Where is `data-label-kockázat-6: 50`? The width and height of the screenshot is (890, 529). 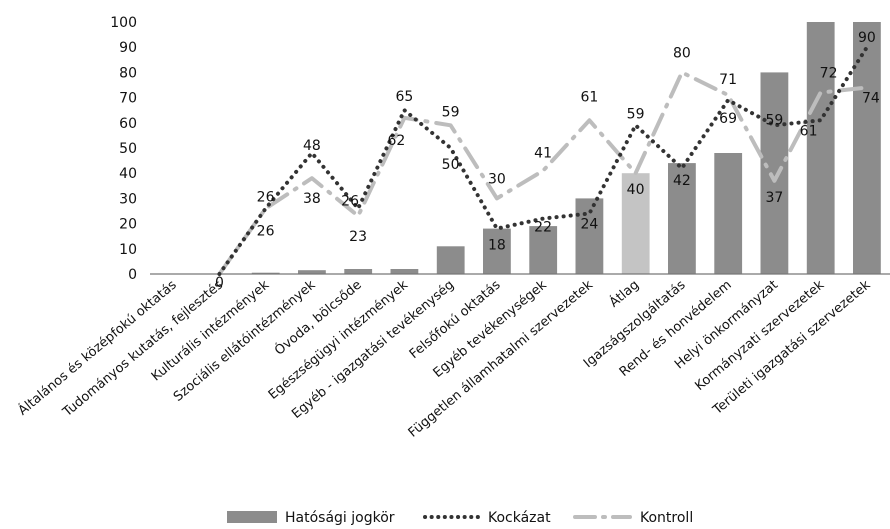
data-label-kockázat-6: 50 is located at coordinates (451, 165).